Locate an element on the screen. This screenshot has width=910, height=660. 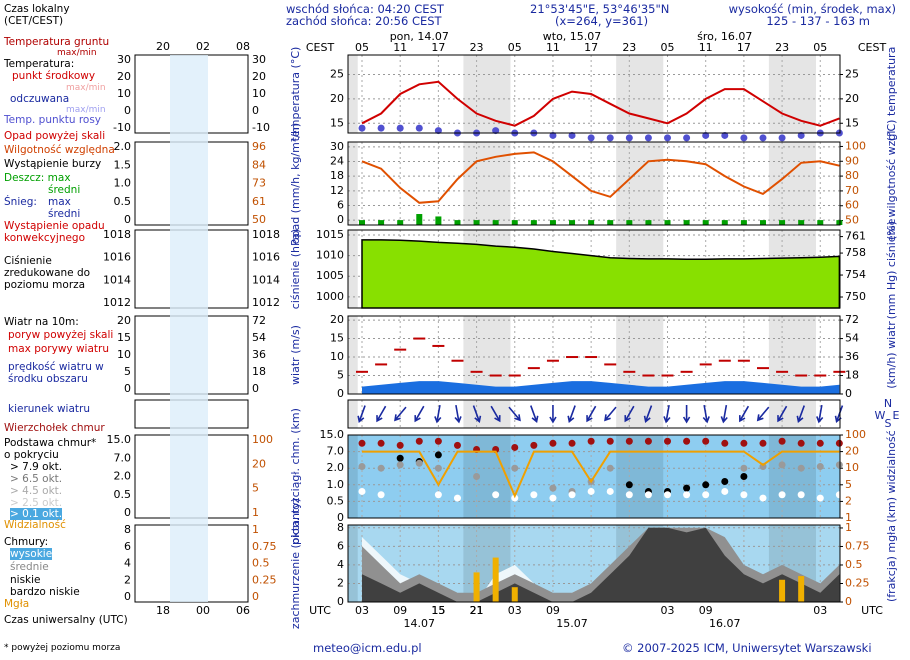
x-tick-label: 23 is located at coordinates (782, 47).